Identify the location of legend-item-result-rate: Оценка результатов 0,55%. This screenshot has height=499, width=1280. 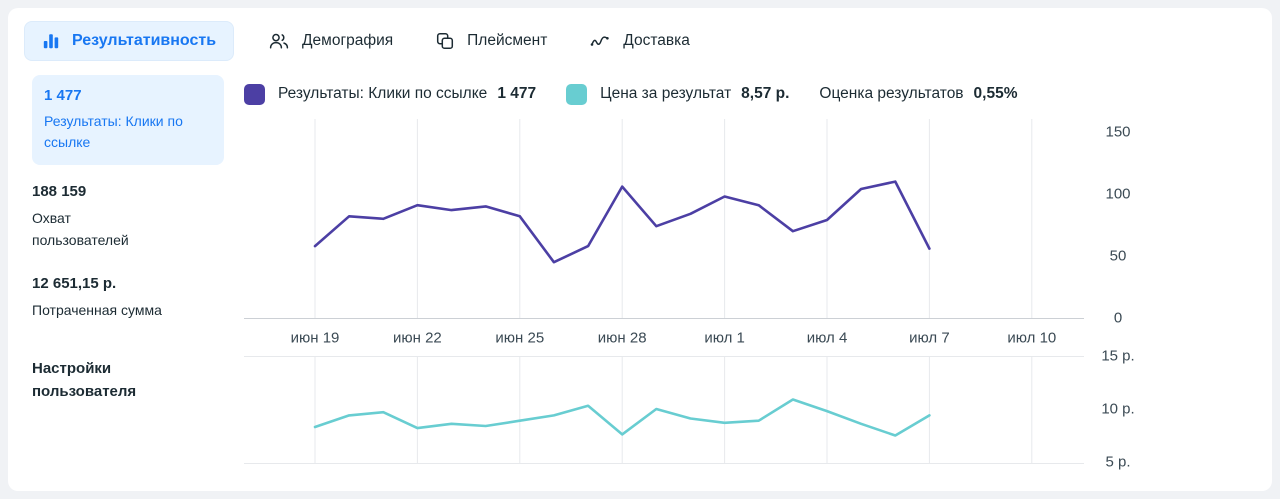
(918, 94).